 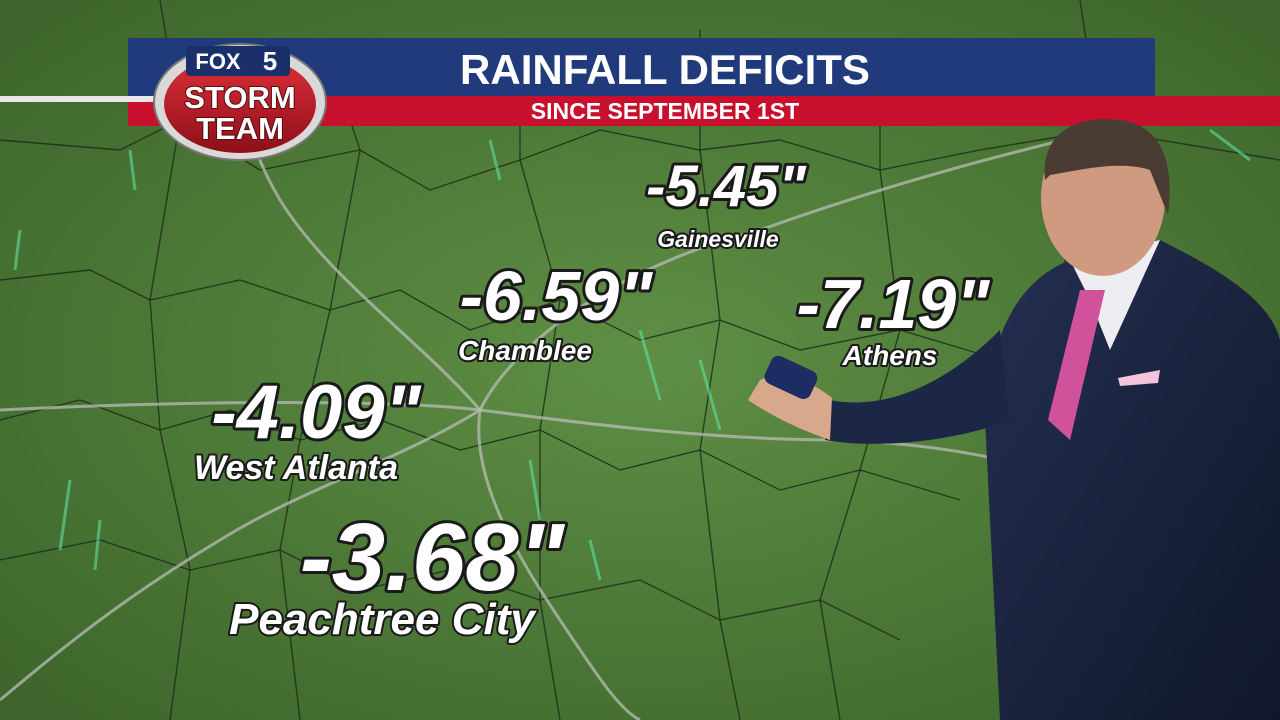 What do you see at coordinates (1107, 167) in the screenshot?
I see `presenter-hair` at bounding box center [1107, 167].